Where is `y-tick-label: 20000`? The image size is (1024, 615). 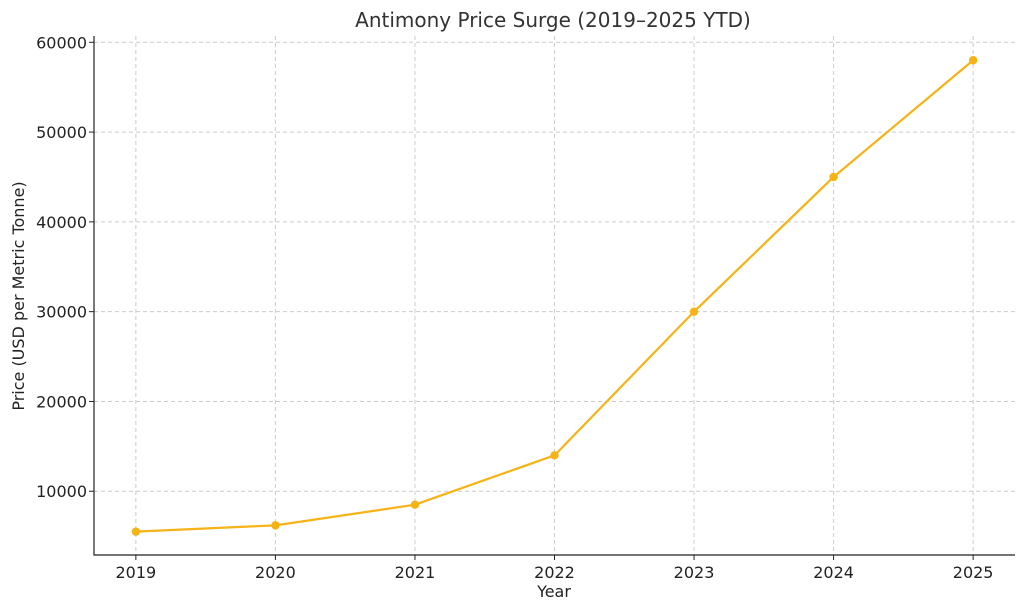 y-tick-label: 20000 is located at coordinates (61, 401).